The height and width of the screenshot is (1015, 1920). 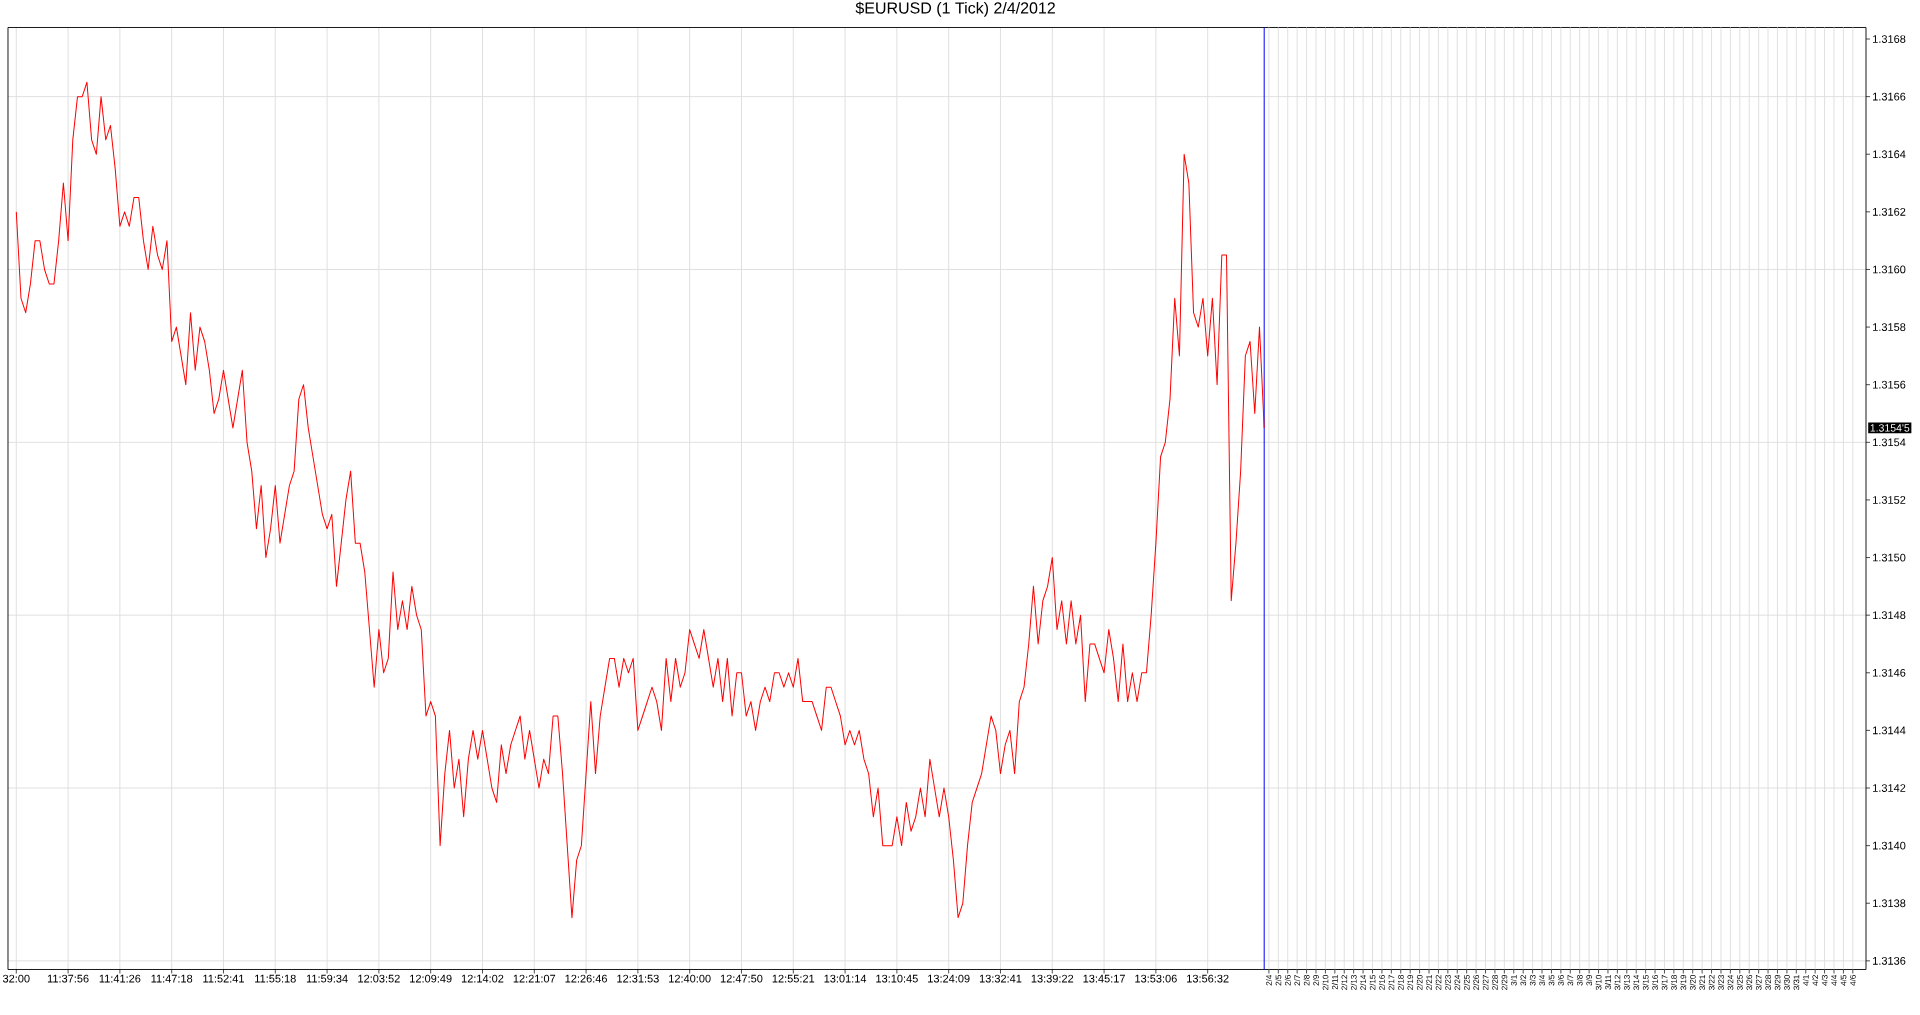 What do you see at coordinates (1391, 982) in the screenshot?
I see `x-tick-label: 2/17` at bounding box center [1391, 982].